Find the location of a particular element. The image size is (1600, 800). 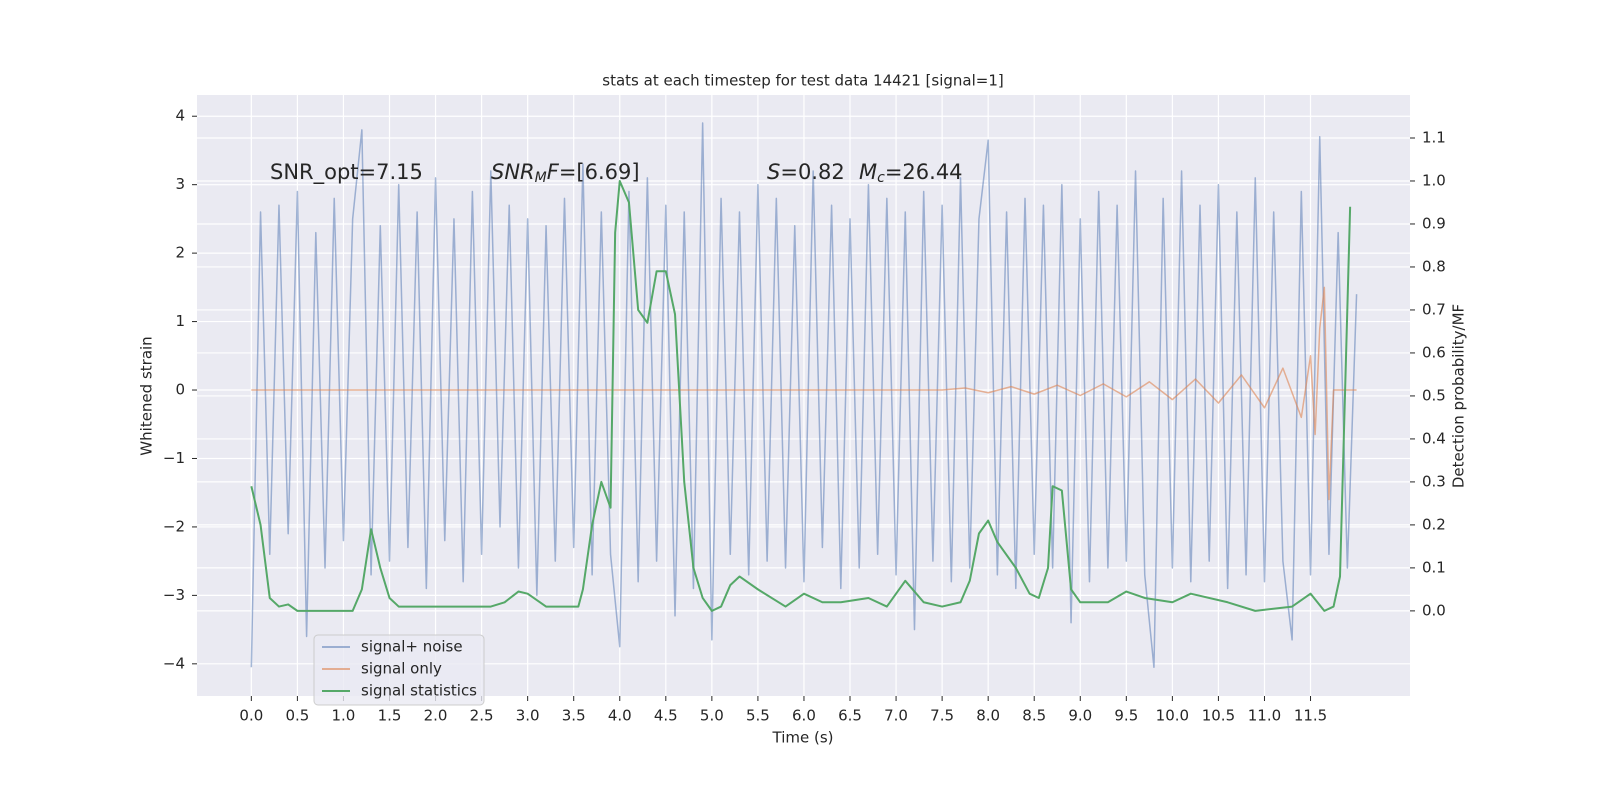

y2-tick-label: 0.1 is located at coordinates (1434, 567).